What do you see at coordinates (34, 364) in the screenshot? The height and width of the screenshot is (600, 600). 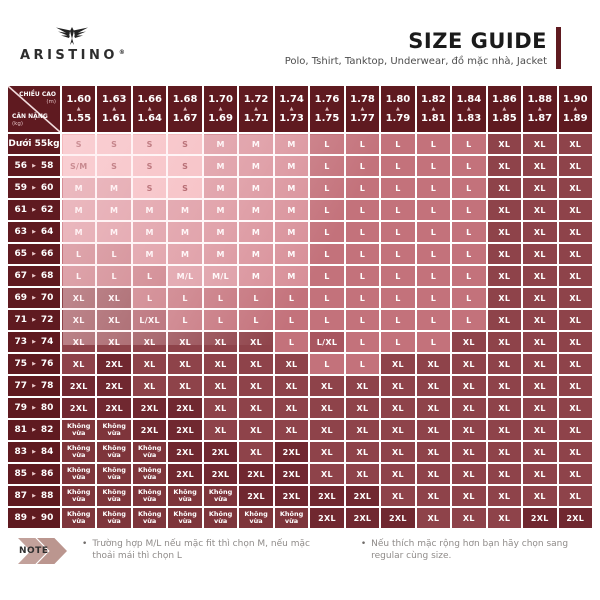 I see `row-label: 75 ▶ 76` at bounding box center [34, 364].